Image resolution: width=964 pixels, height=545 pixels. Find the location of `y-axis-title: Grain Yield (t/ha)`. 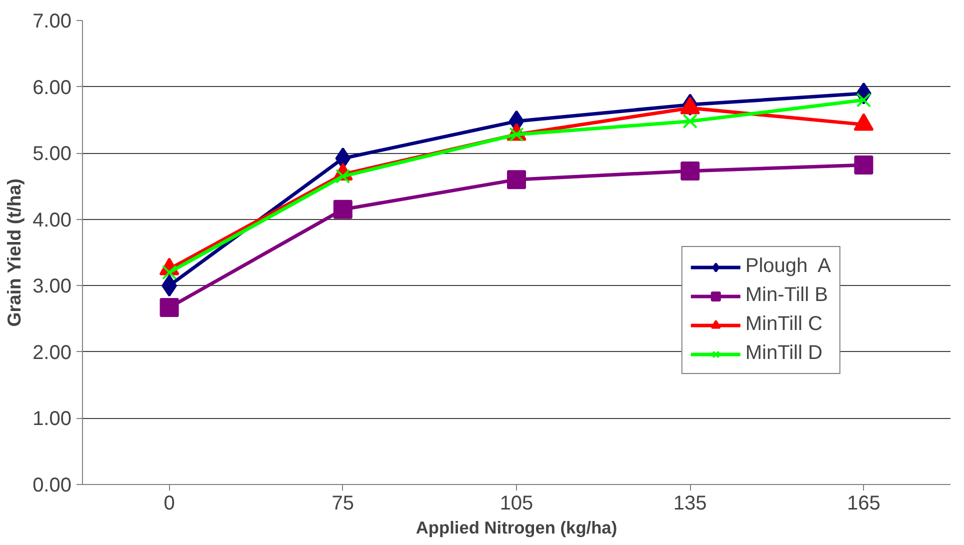

y-axis-title: Grain Yield (t/ha) is located at coordinates (14, 252).